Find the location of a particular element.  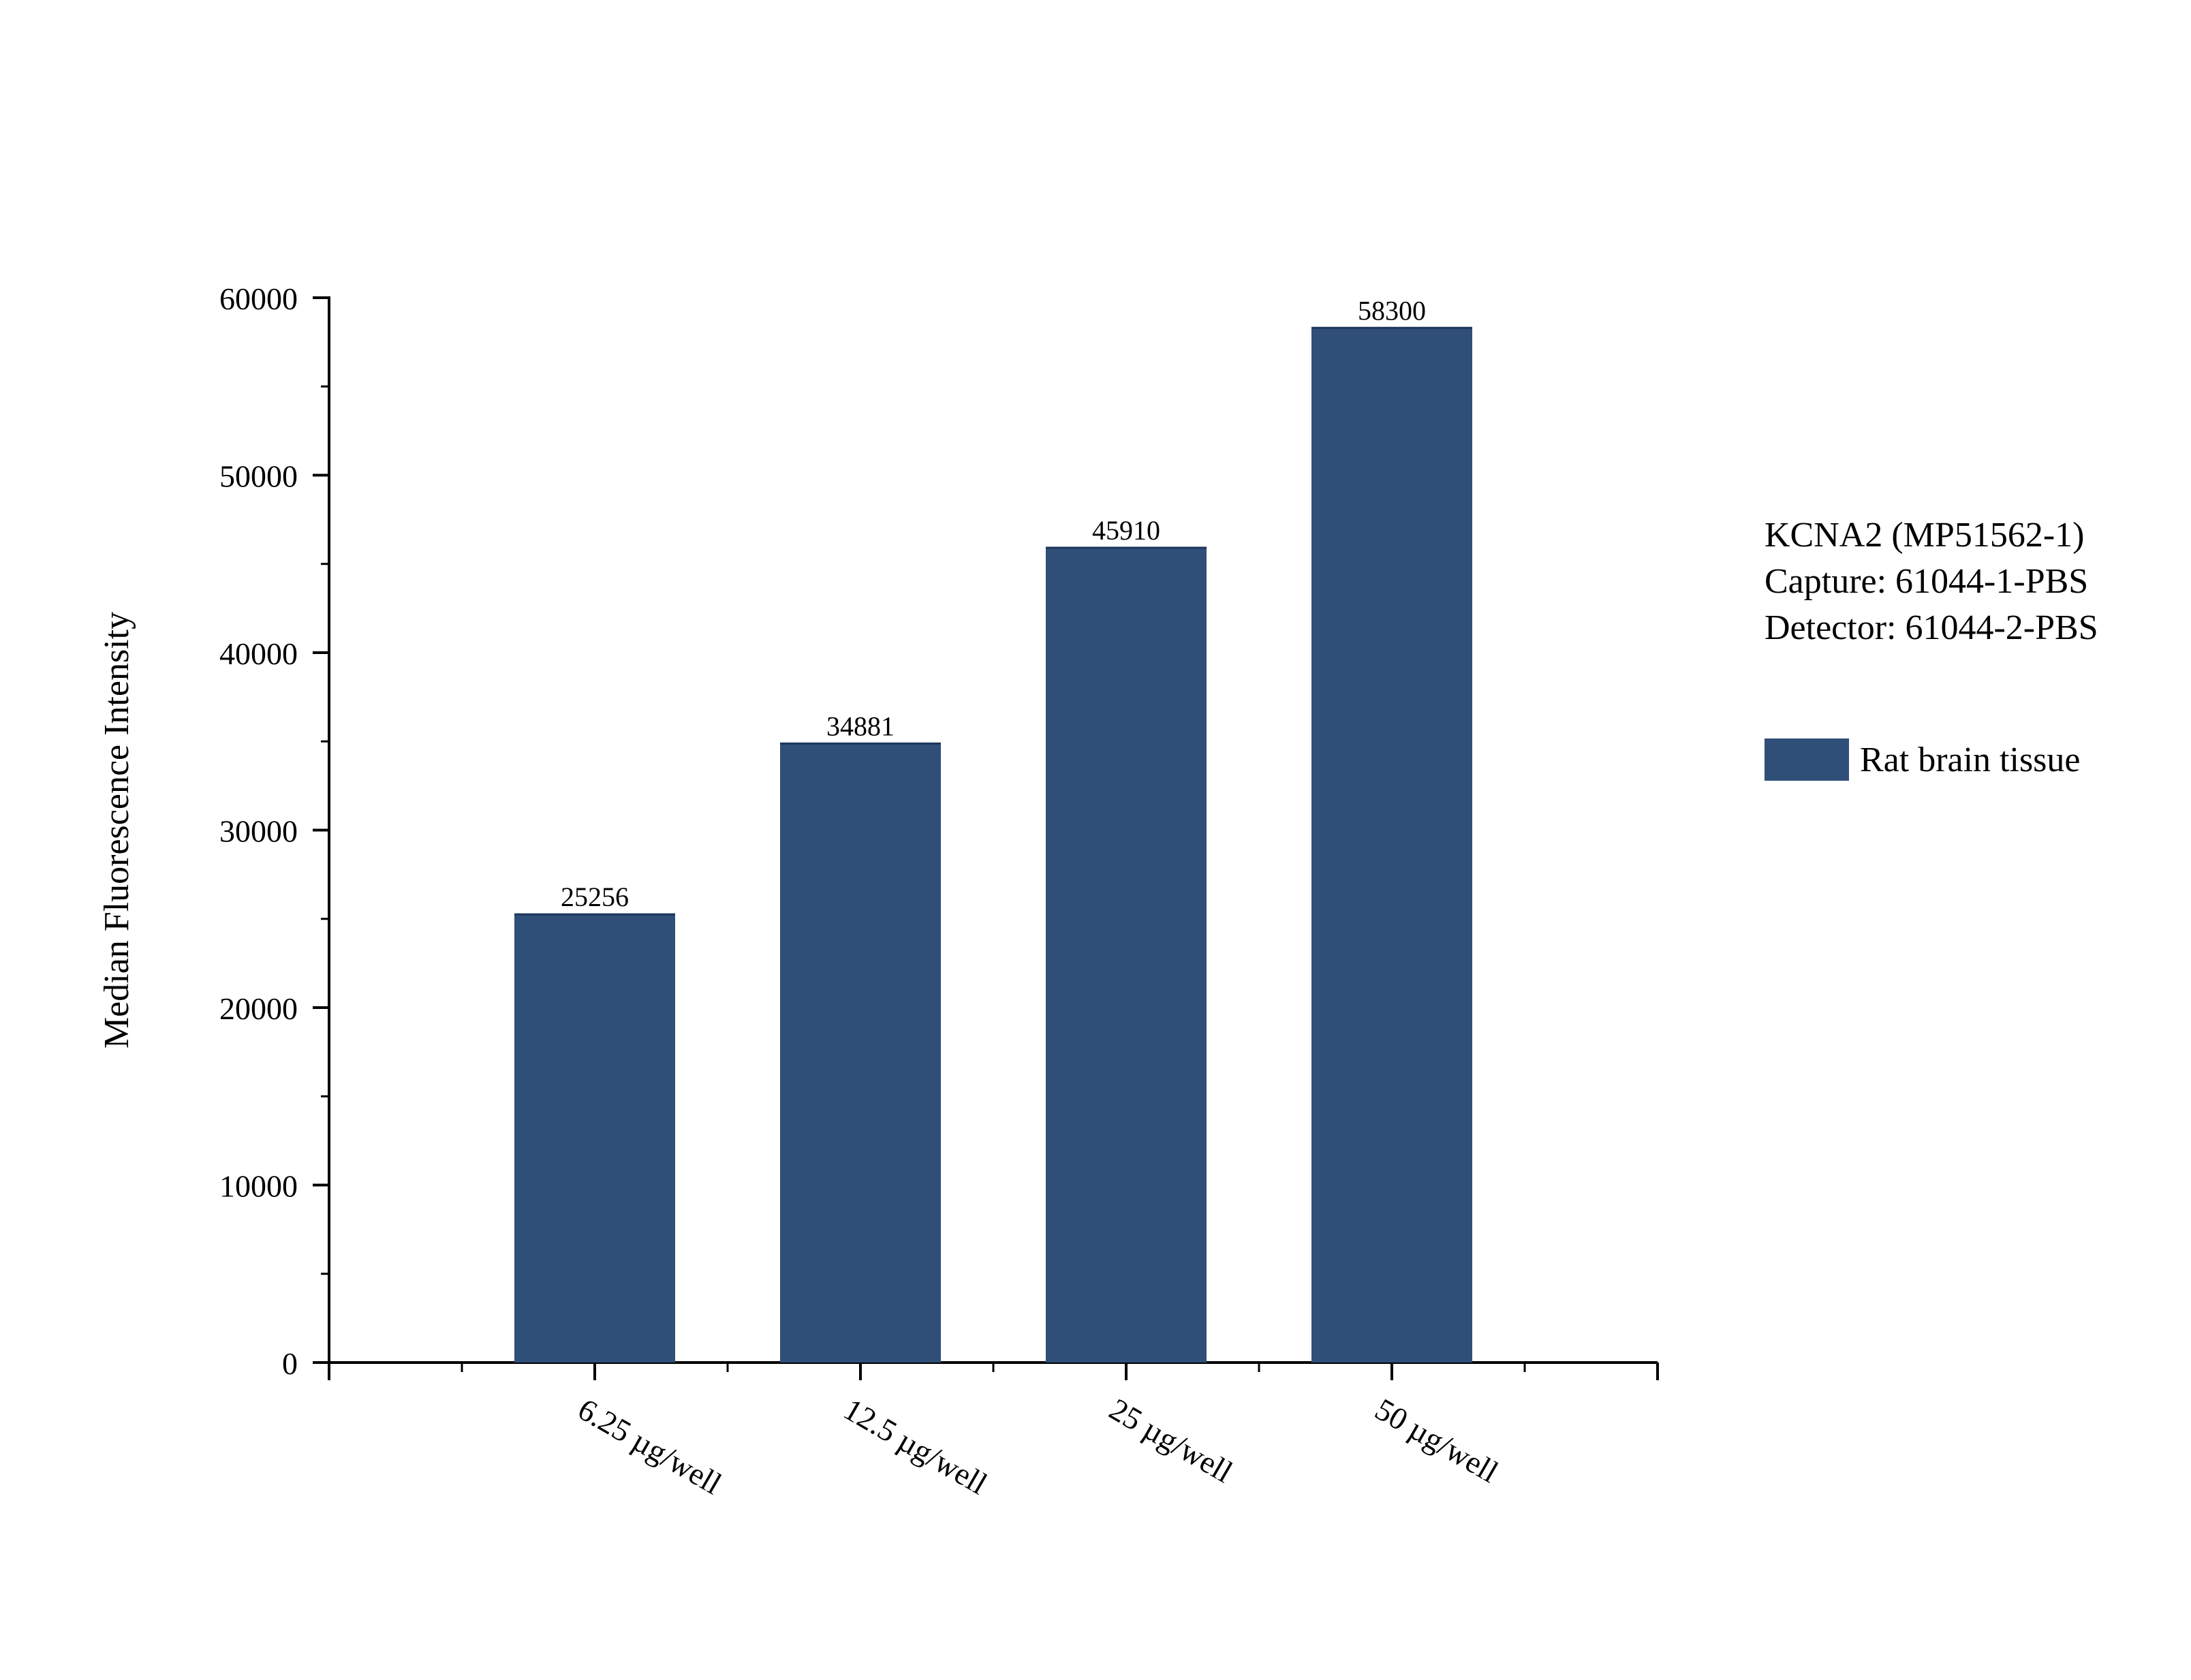

y-tick-label: 0 is located at coordinates (290, 1363).